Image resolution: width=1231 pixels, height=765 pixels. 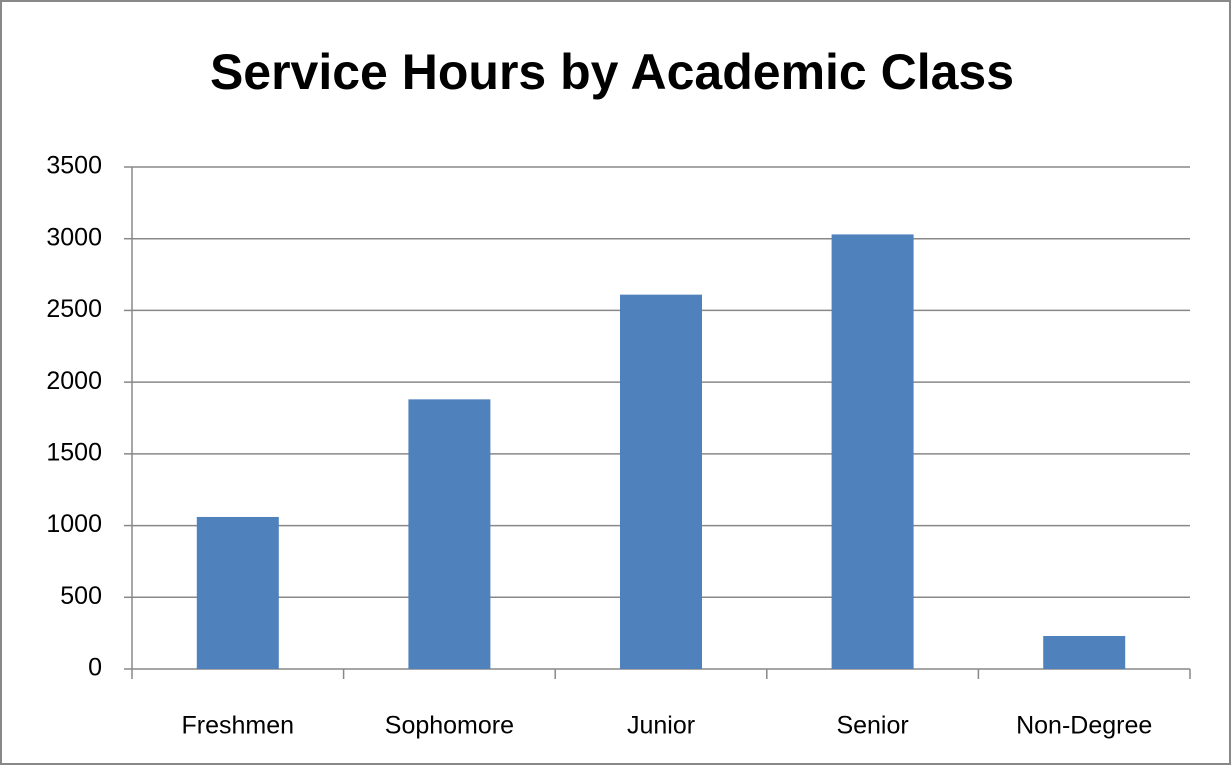 What do you see at coordinates (74, 381) in the screenshot?
I see `y-tick-label: 2000` at bounding box center [74, 381].